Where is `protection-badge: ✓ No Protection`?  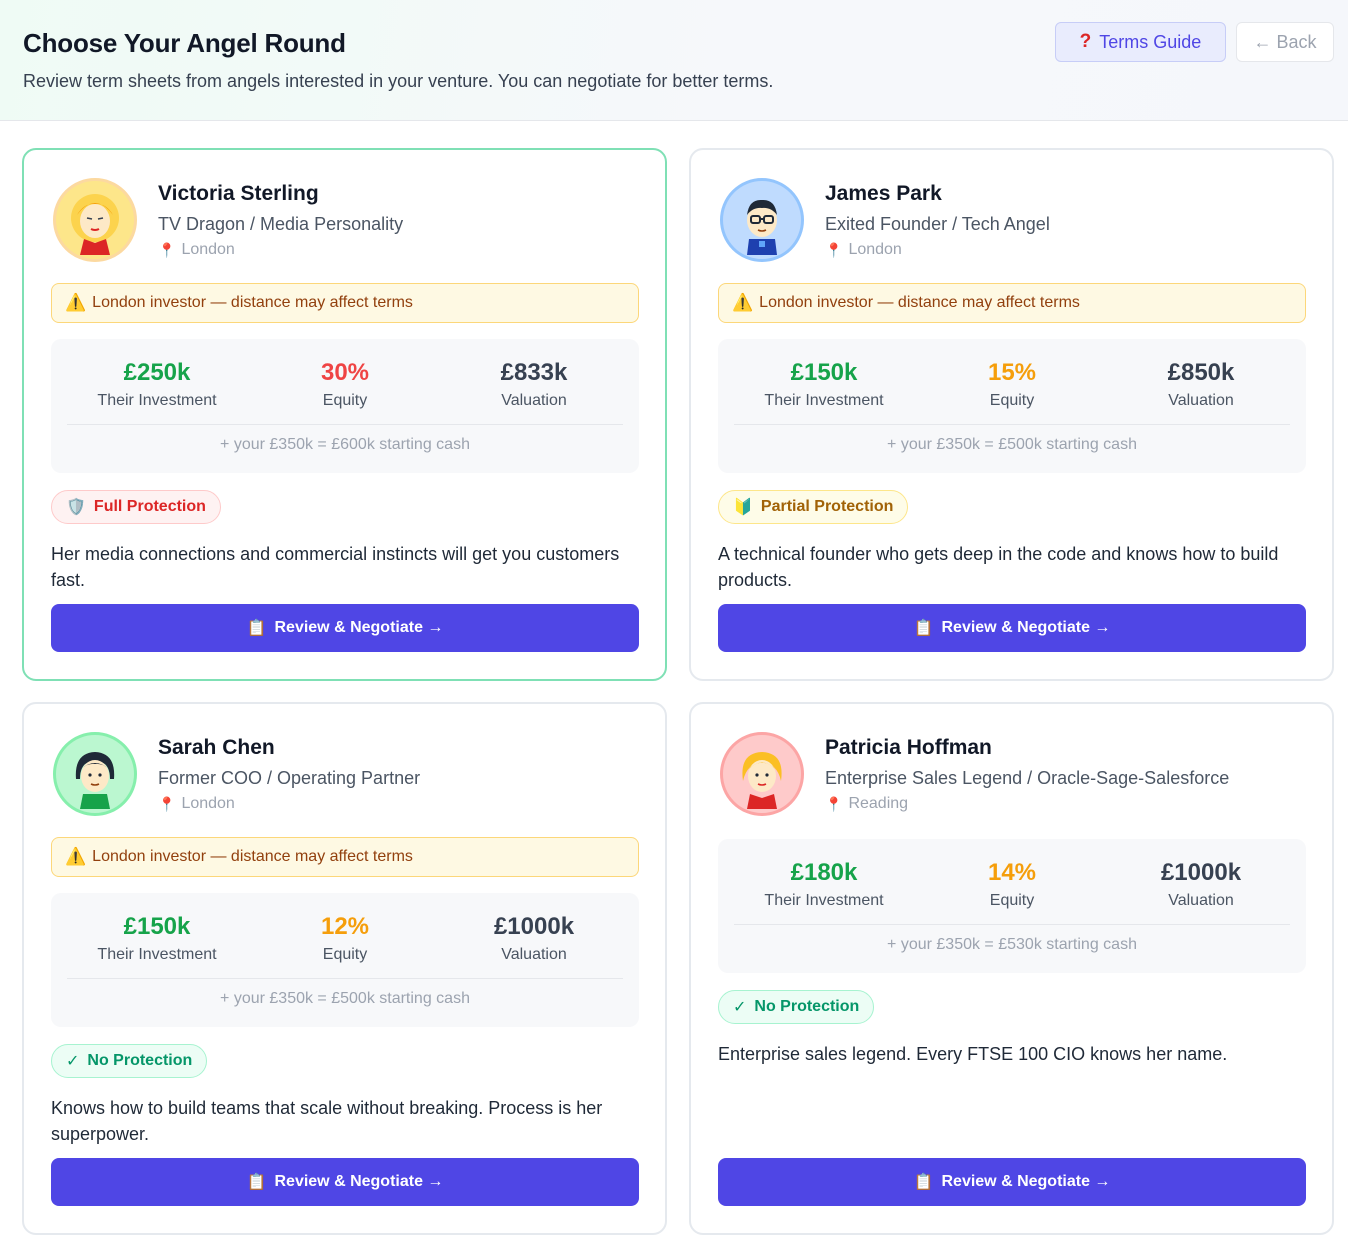
protection-badge: ✓ No Protection is located at coordinates (796, 1007).